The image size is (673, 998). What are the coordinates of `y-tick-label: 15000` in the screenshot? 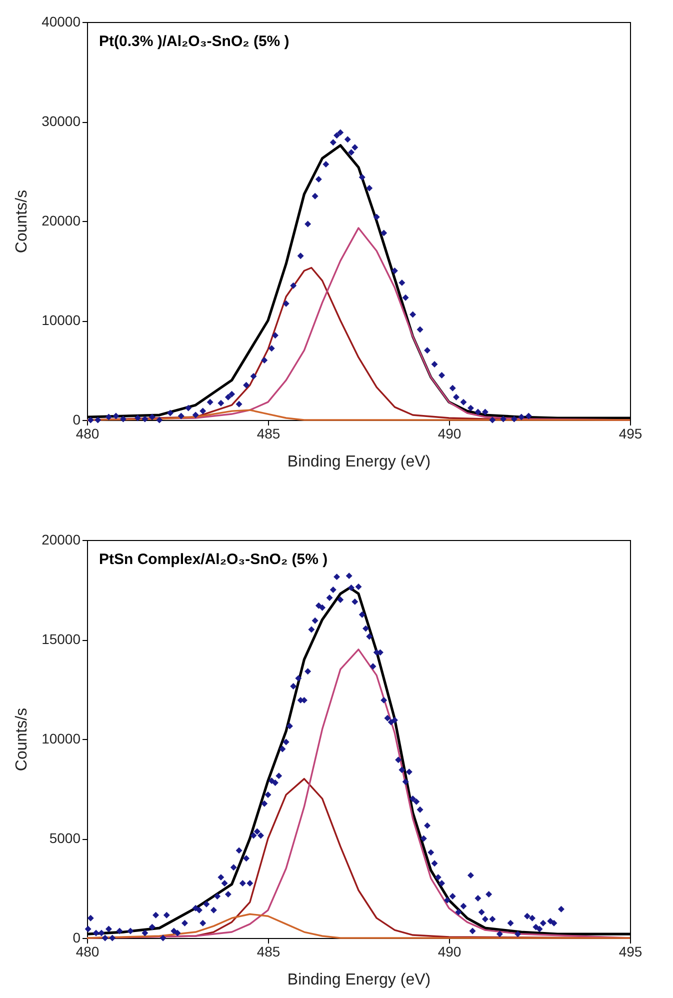 It's located at (61, 639).